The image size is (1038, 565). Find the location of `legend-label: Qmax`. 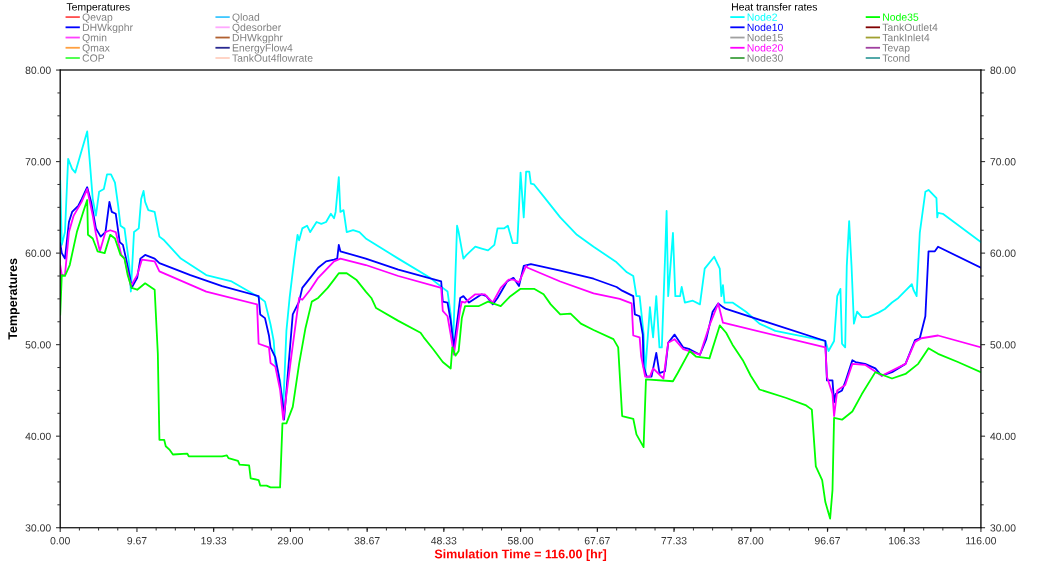

legend-label: Qmax is located at coordinates (96, 49).